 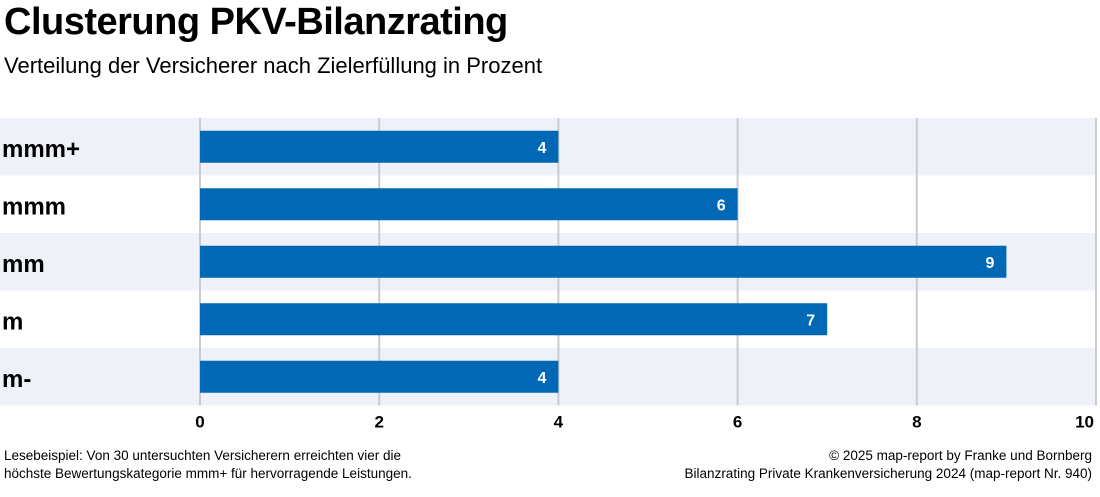 What do you see at coordinates (41, 149) in the screenshot?
I see `category-label: mmm+` at bounding box center [41, 149].